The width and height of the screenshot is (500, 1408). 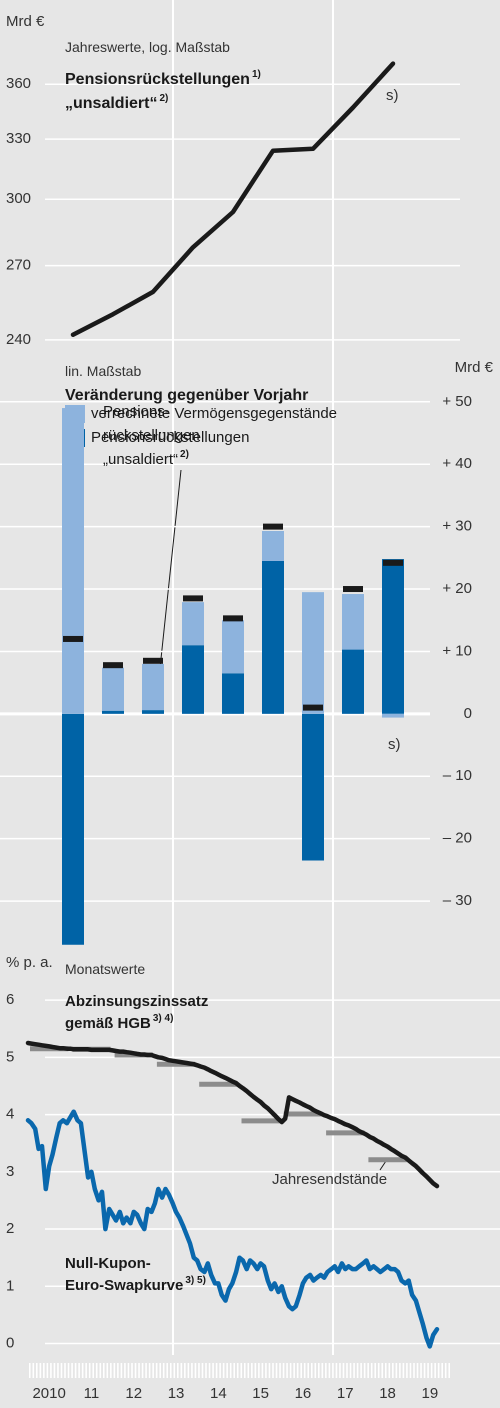 I want to click on series-label-part: Abzinsungszinssatz, so click(x=136, y=1001).